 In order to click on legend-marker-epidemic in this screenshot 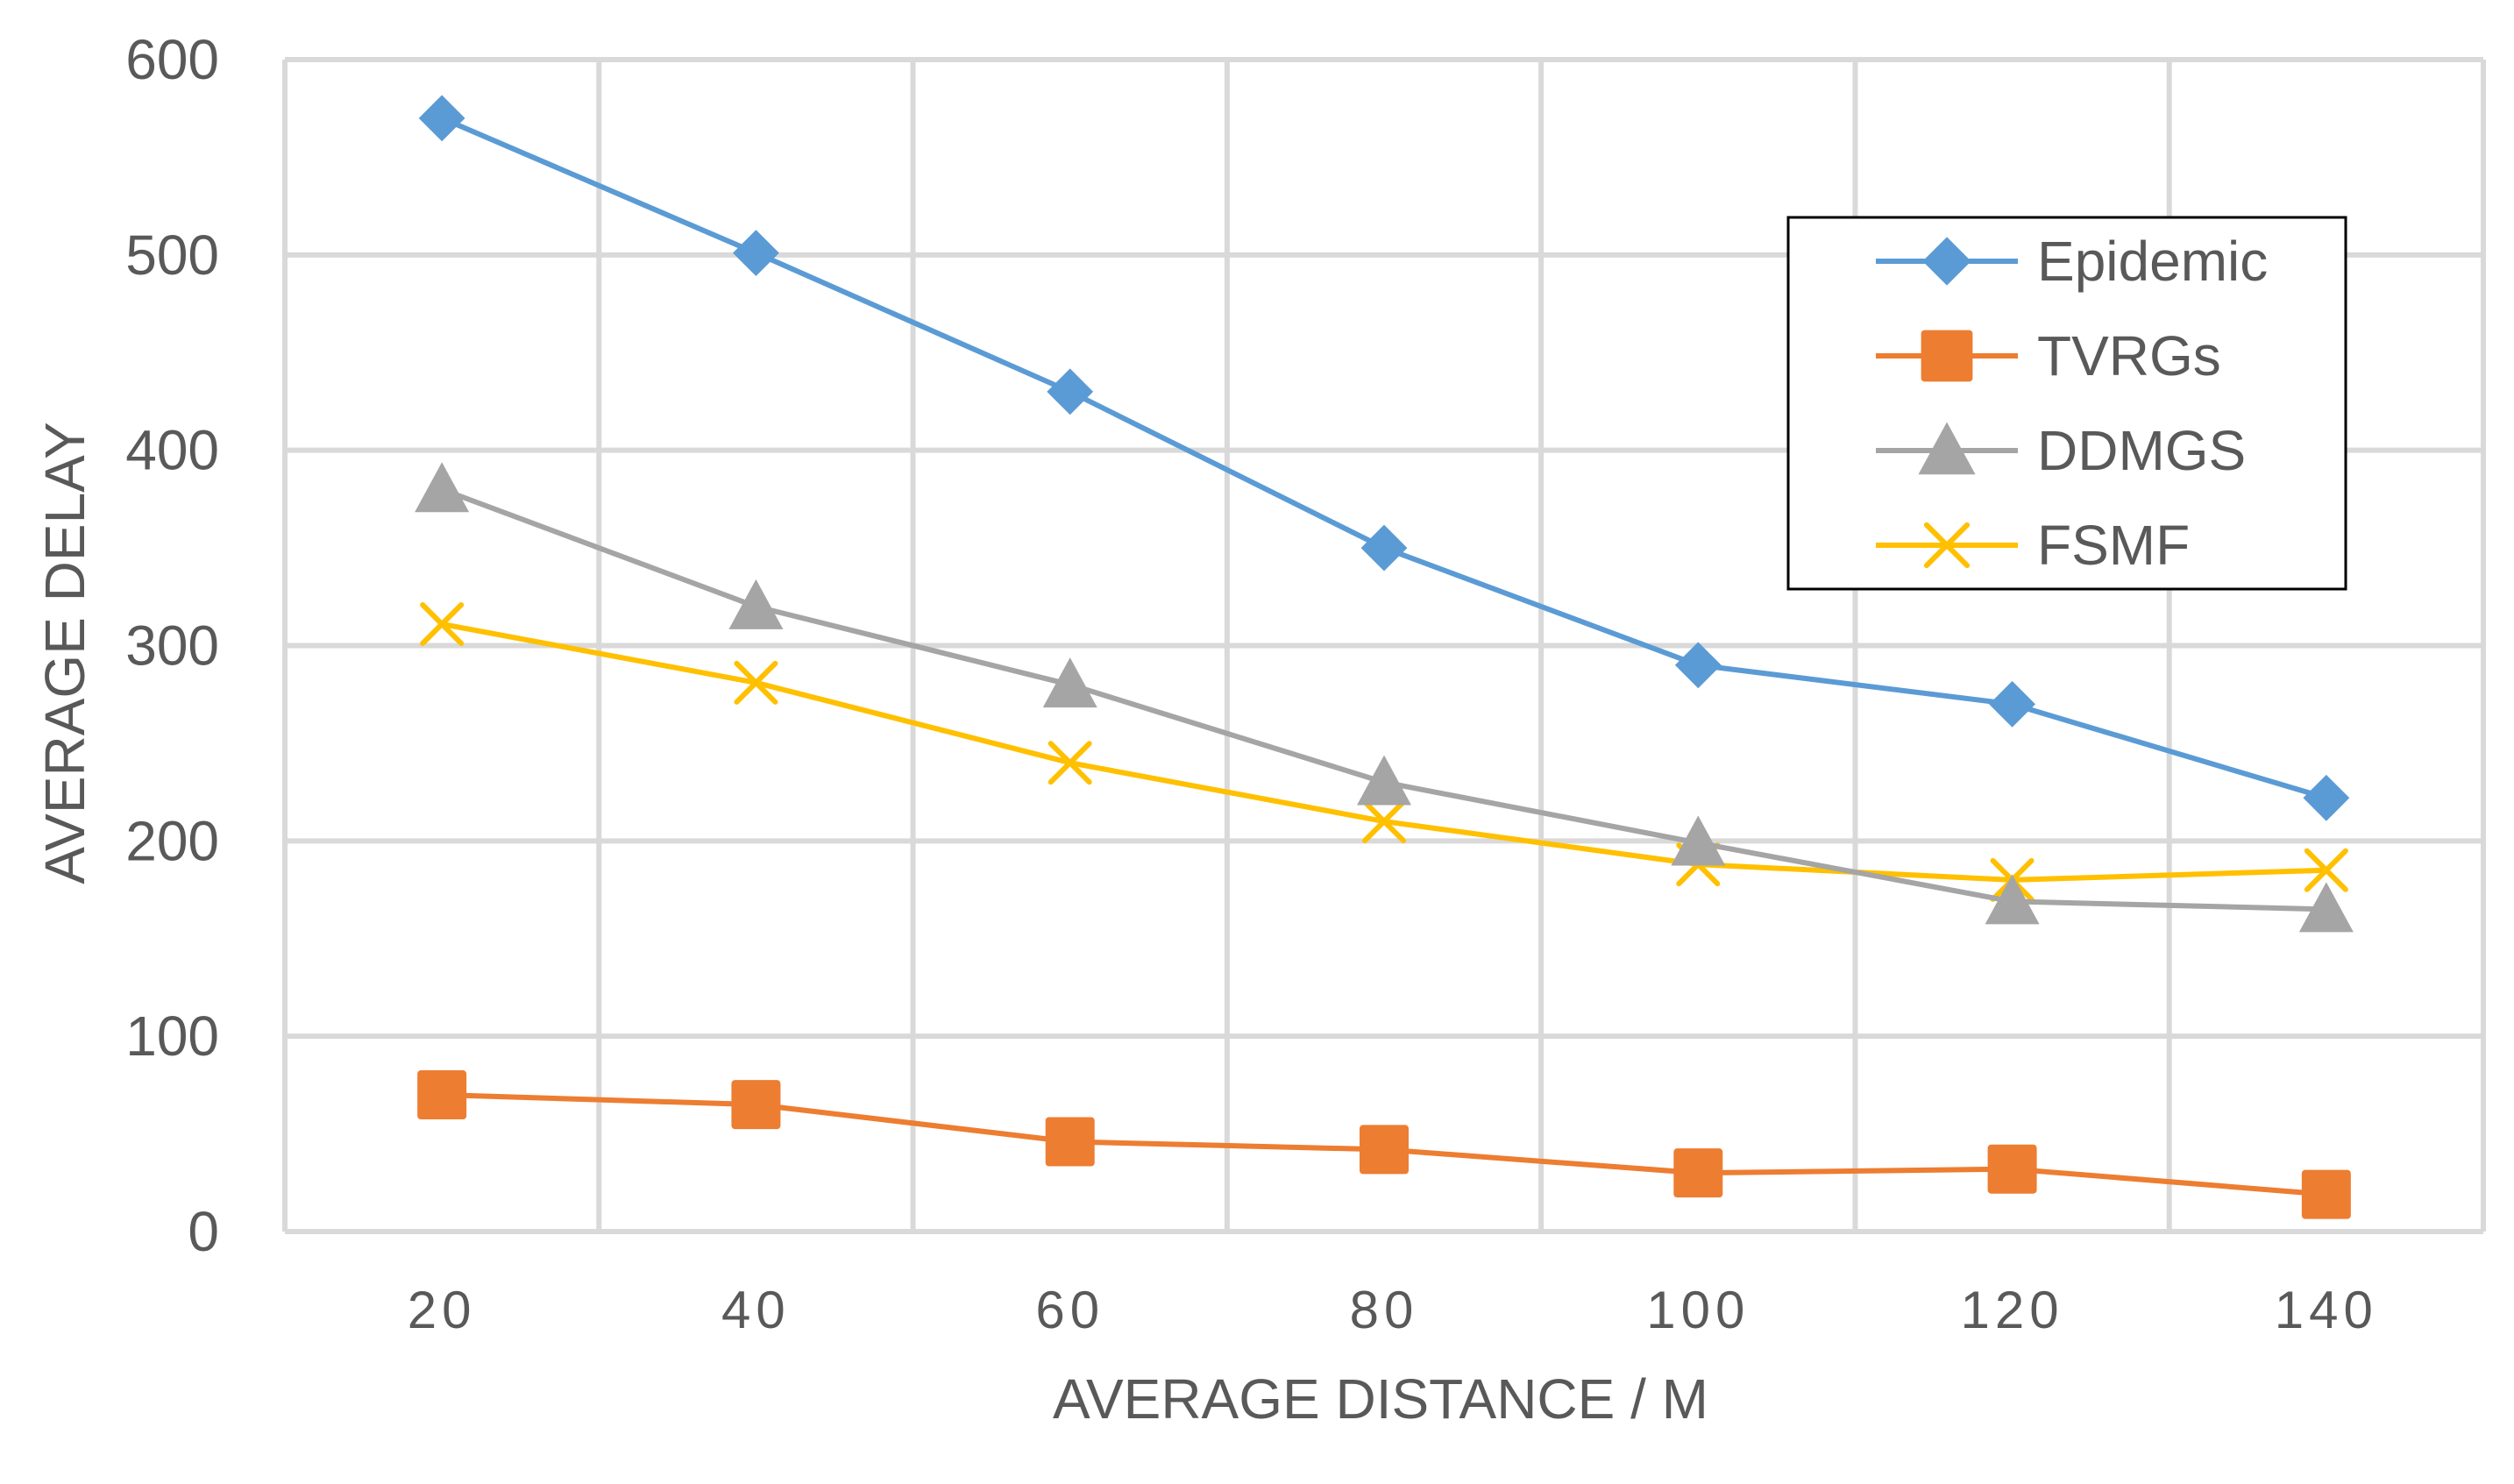, I will do `click(1946, 261)`.